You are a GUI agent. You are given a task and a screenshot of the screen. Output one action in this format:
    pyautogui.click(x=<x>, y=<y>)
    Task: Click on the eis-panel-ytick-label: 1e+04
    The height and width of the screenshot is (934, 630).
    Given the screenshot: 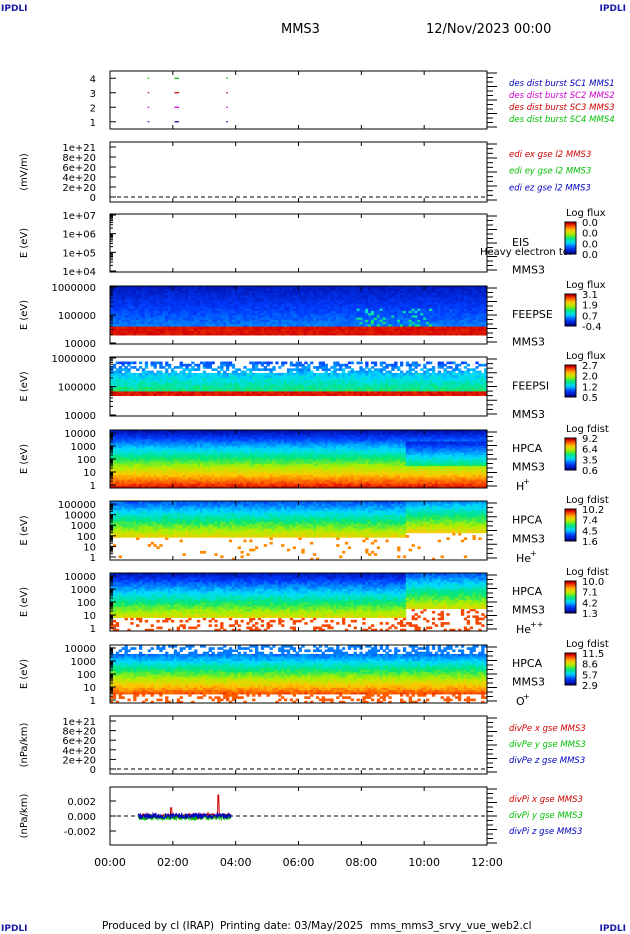 What is the action you would take?
    pyautogui.click(x=79, y=272)
    